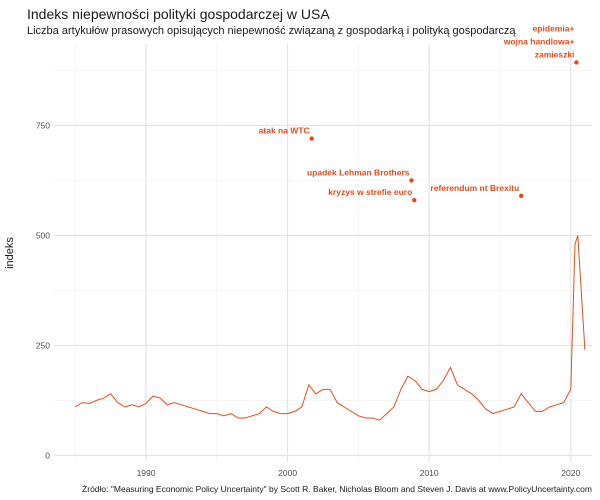 The image size is (600, 500). Describe the element at coordinates (47, 455) in the screenshot. I see `y-tick-label: 0` at that location.